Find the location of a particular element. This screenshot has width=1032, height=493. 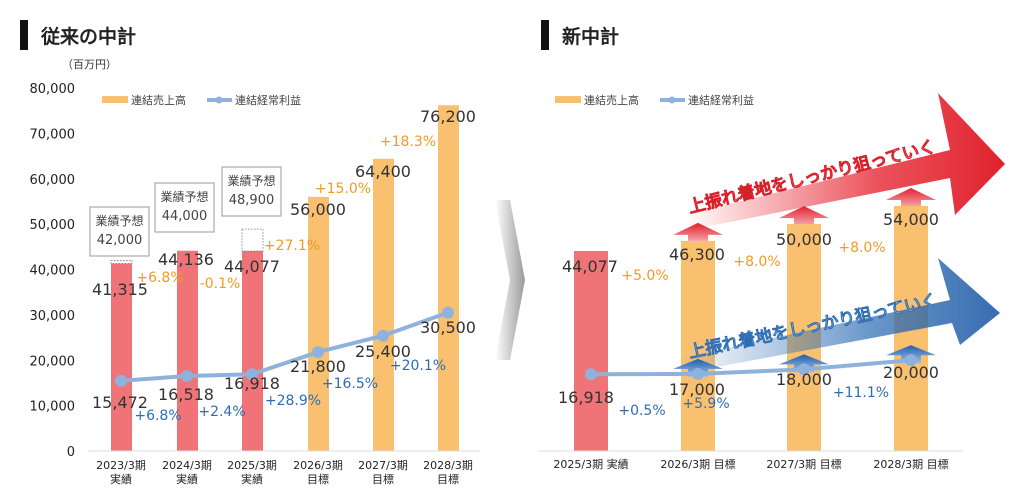

forecast-box-value: 48,900 is located at coordinates (252, 200).